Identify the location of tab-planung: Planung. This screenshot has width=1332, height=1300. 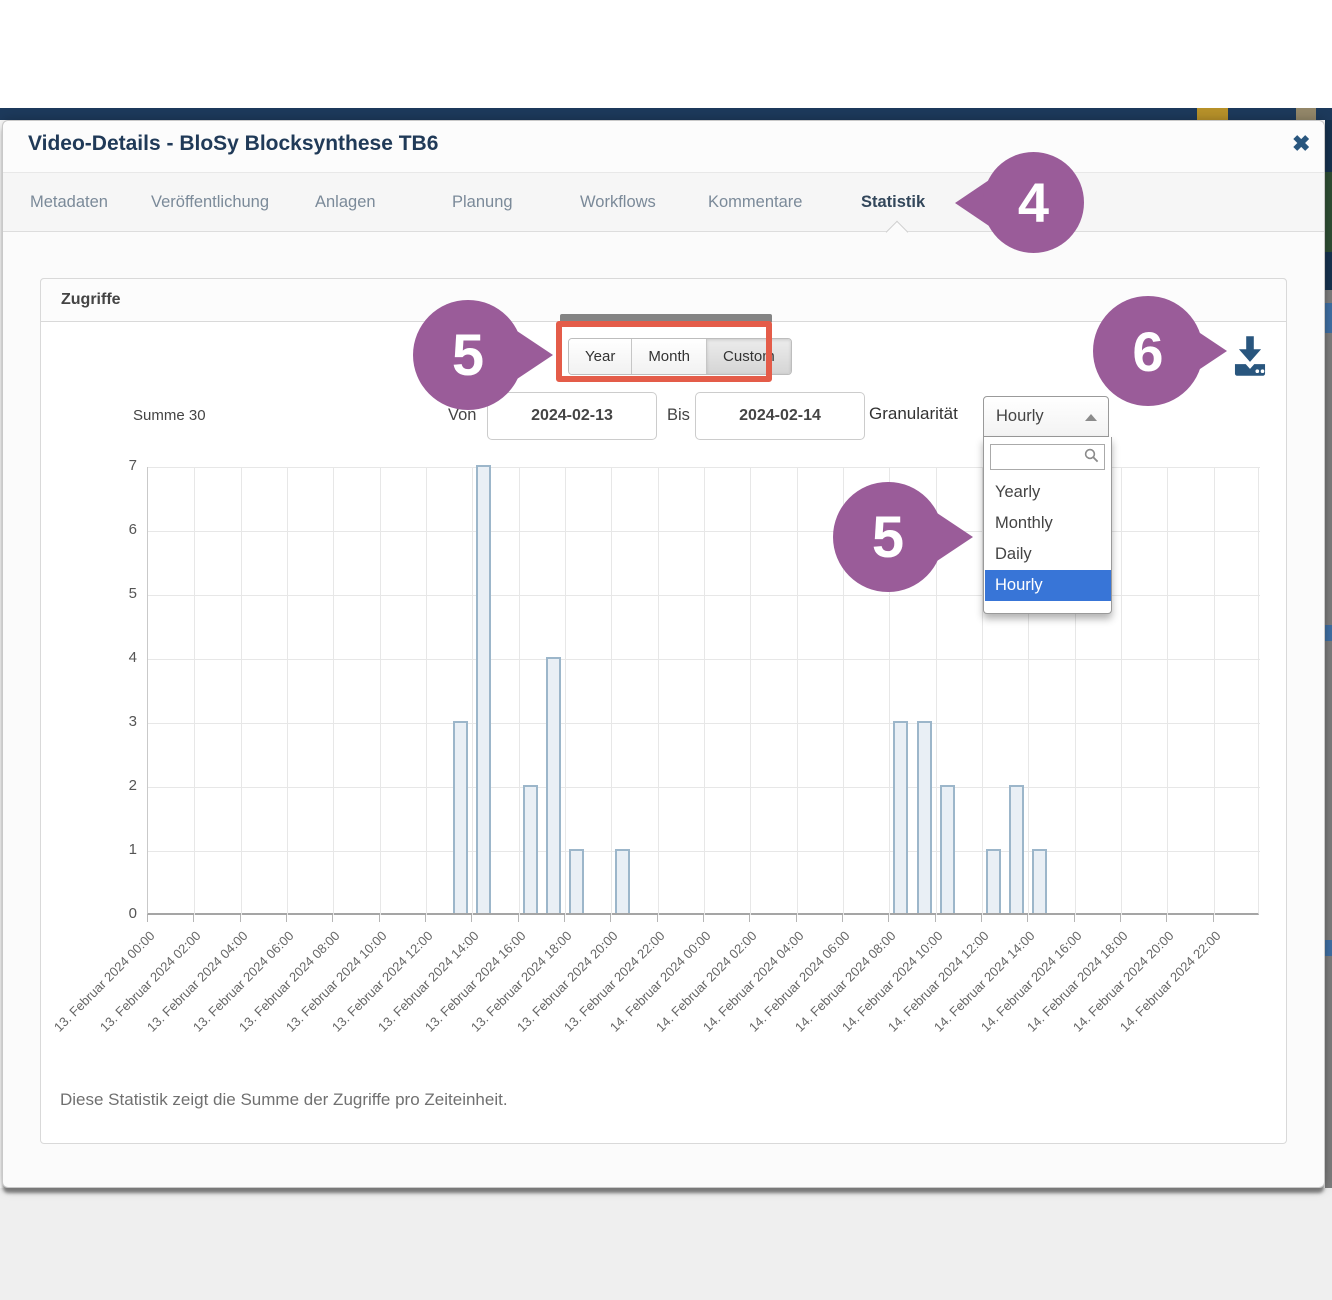
(482, 202).